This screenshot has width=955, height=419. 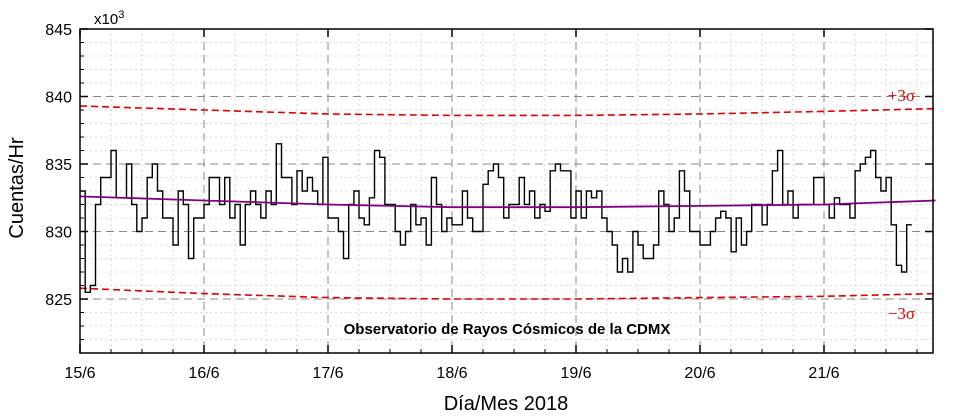 What do you see at coordinates (58, 30) in the screenshot?
I see `y-tick-label: 845` at bounding box center [58, 30].